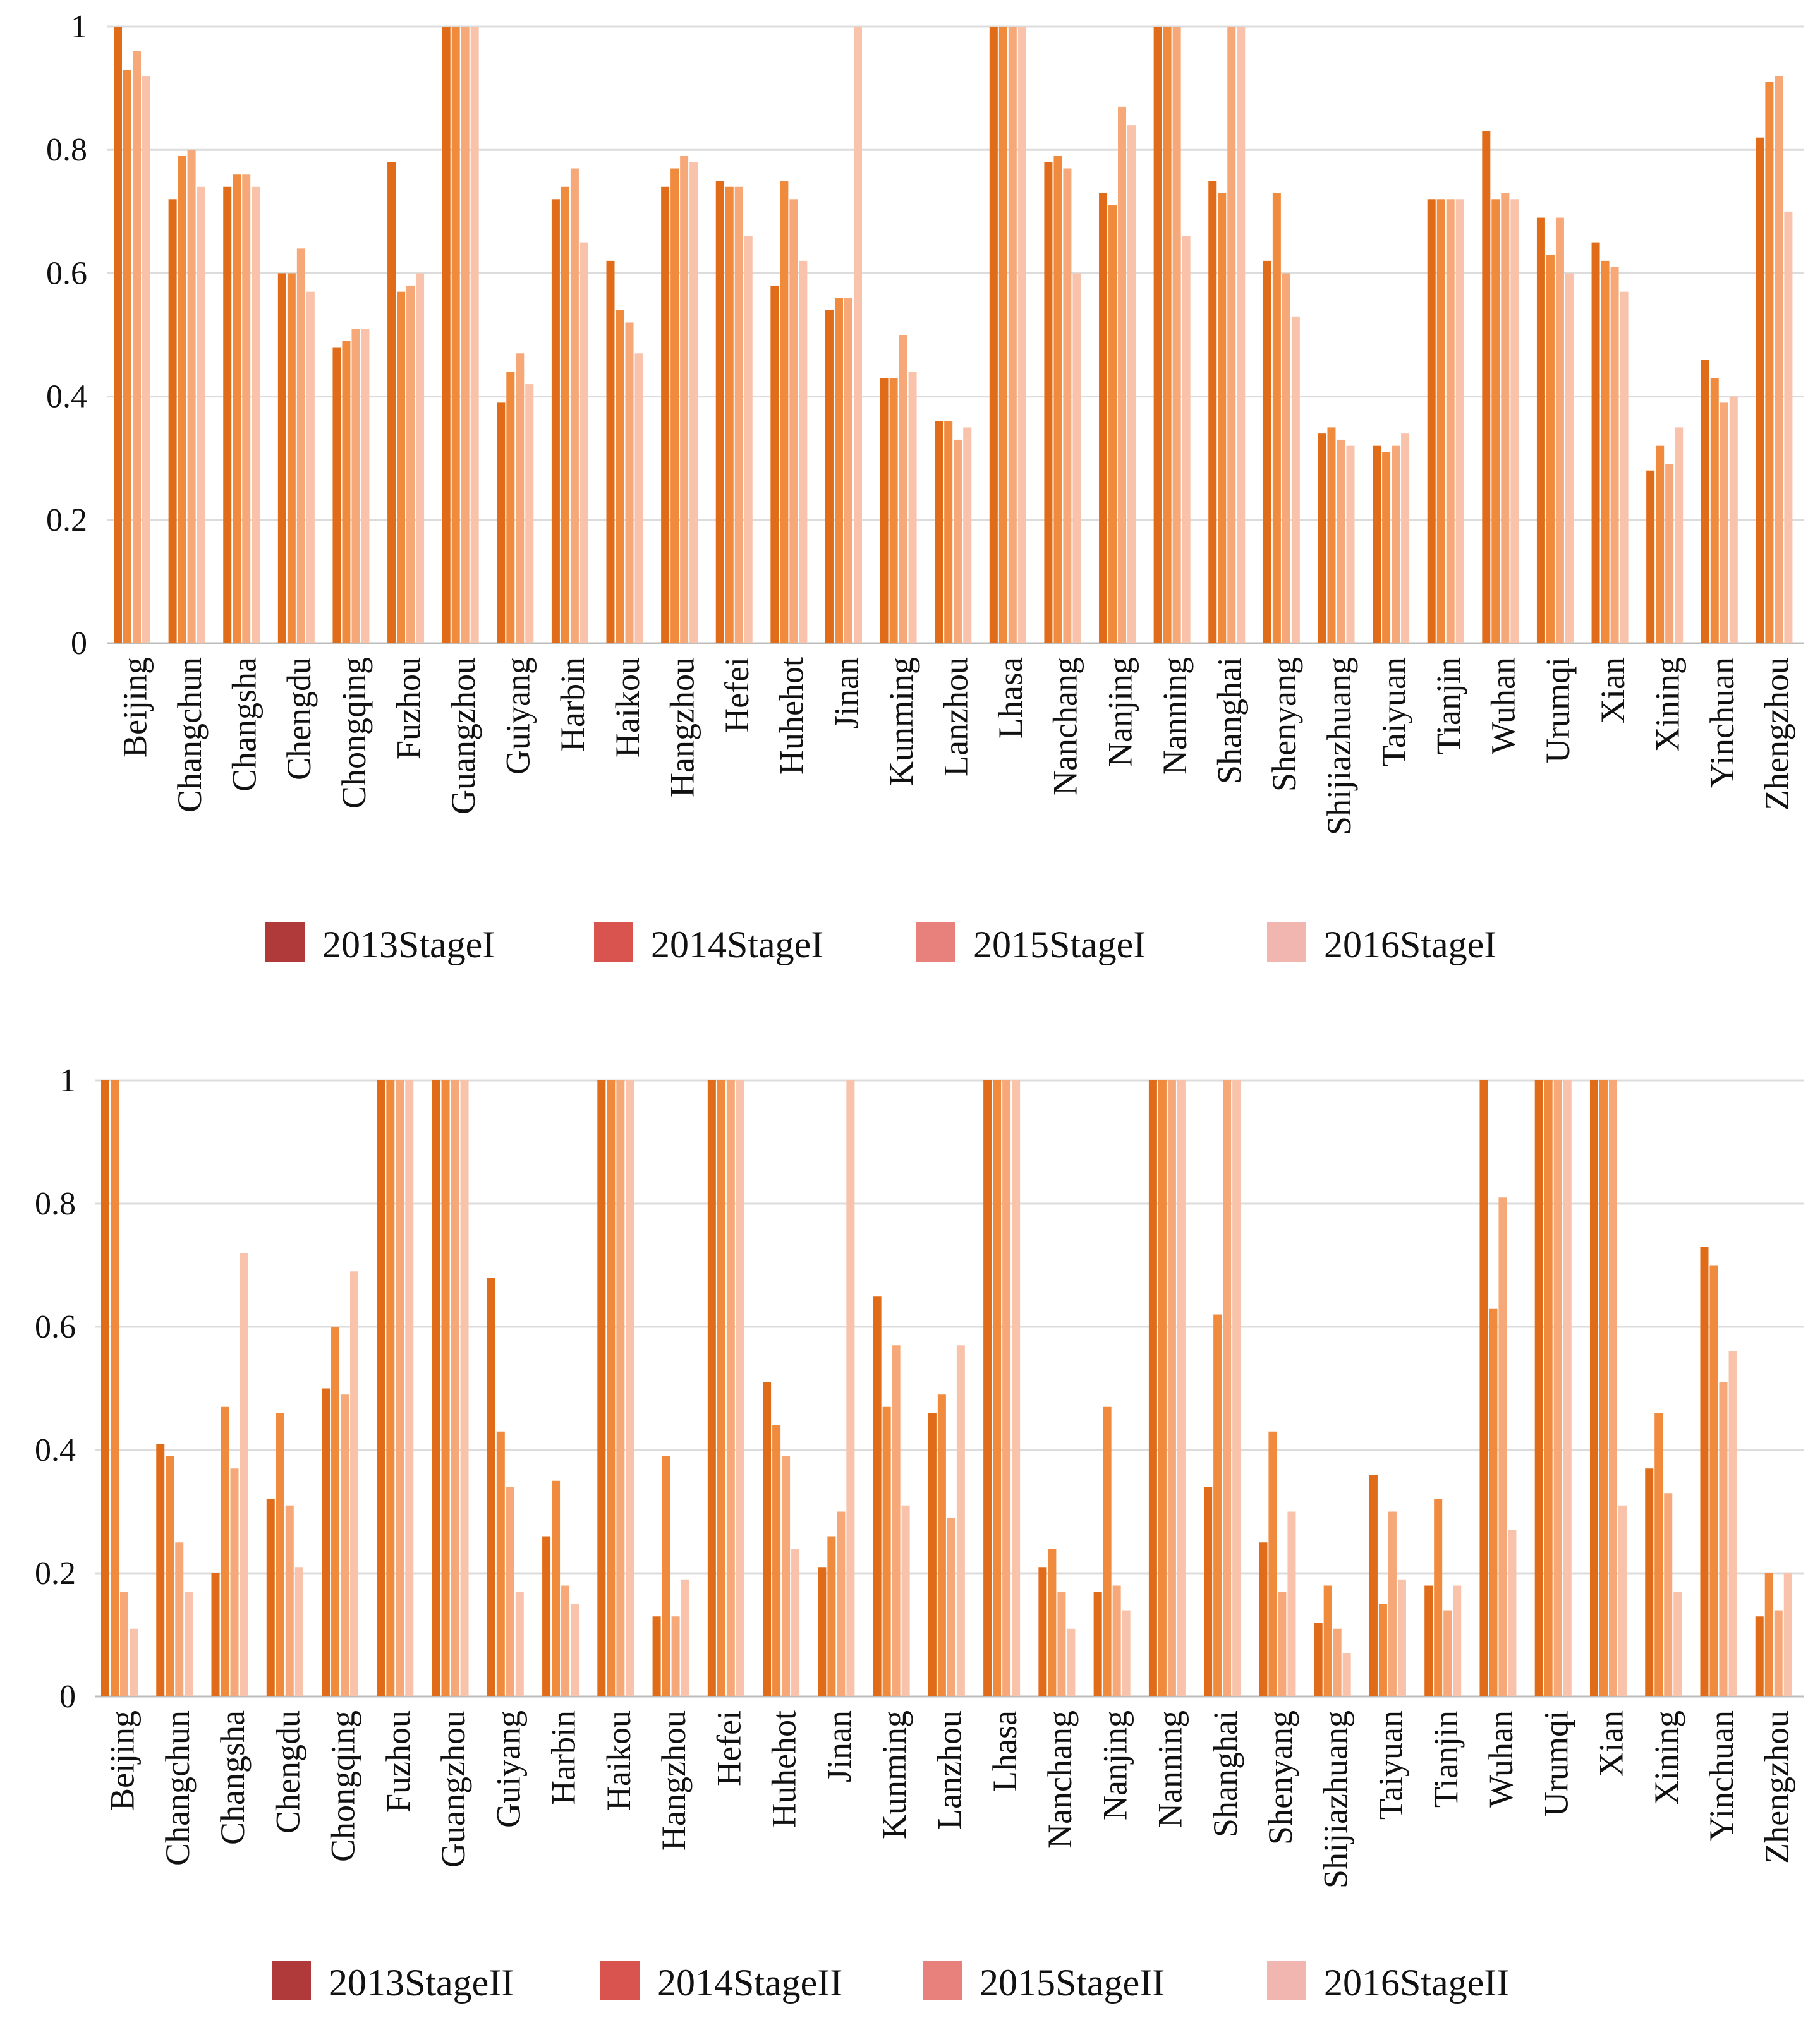  What do you see at coordinates (1667, 704) in the screenshot?
I see `category-label: Xining` at bounding box center [1667, 704].